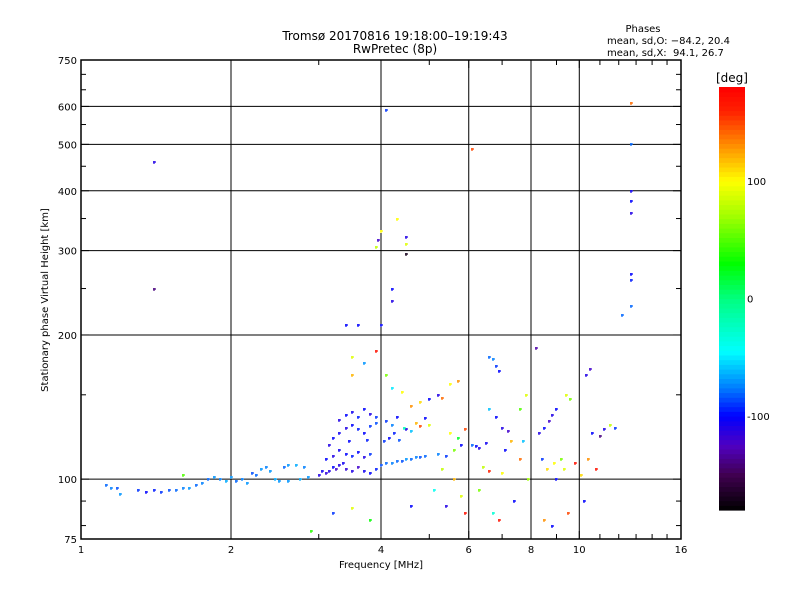 The width and height of the screenshot is (800, 600). Describe the element at coordinates (67, 107) in the screenshot. I see `y-tick-label: 600` at that location.